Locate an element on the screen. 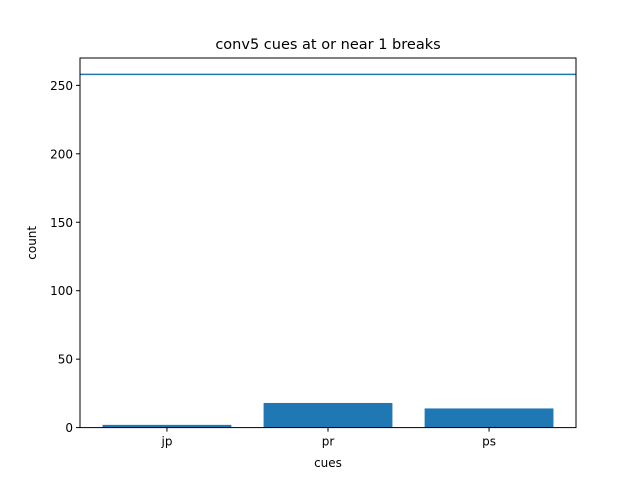 The width and height of the screenshot is (640, 484). x-tick-label-jp: jp is located at coordinates (166, 442).